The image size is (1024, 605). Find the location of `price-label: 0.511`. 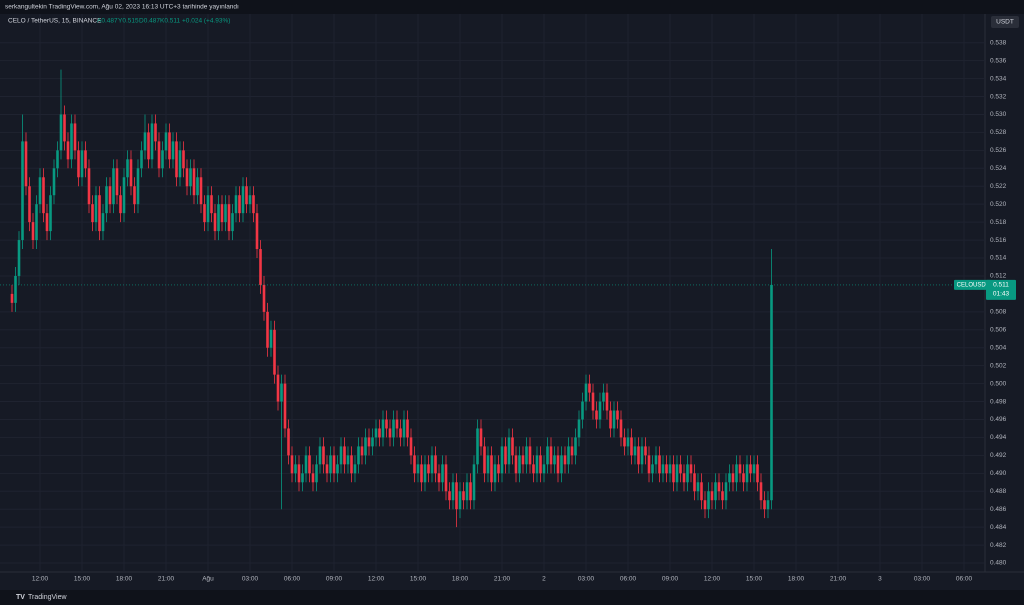

price-label: 0.511 is located at coordinates (1001, 285).